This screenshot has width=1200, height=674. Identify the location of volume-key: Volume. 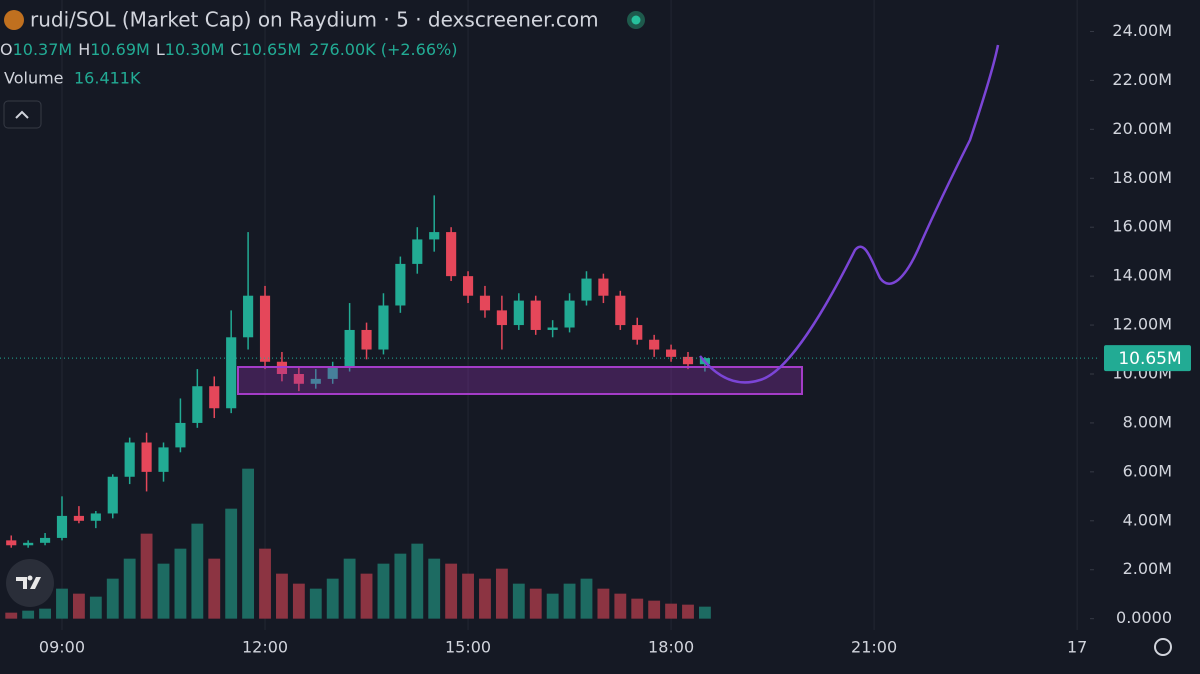
(34, 78).